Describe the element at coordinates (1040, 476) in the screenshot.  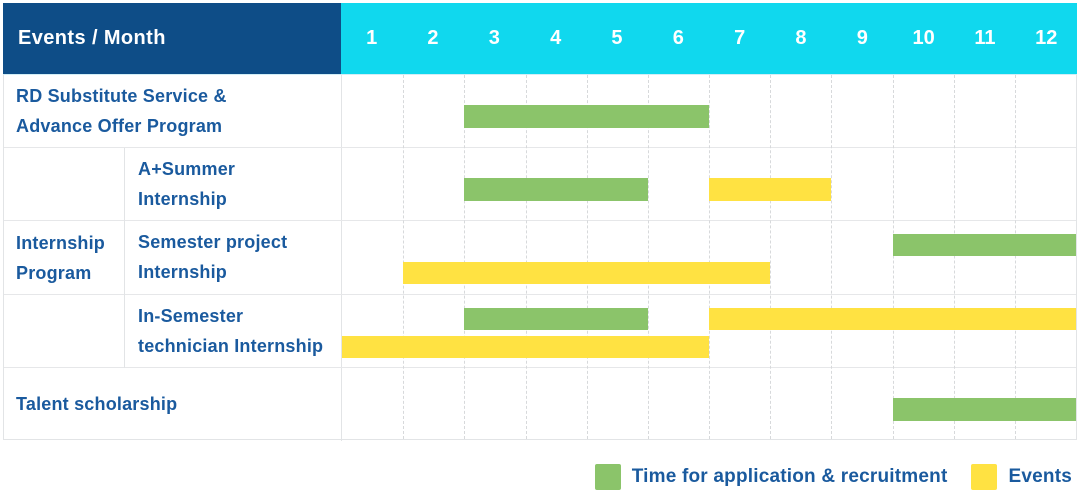
I see `legend-label-events: Events` at that location.